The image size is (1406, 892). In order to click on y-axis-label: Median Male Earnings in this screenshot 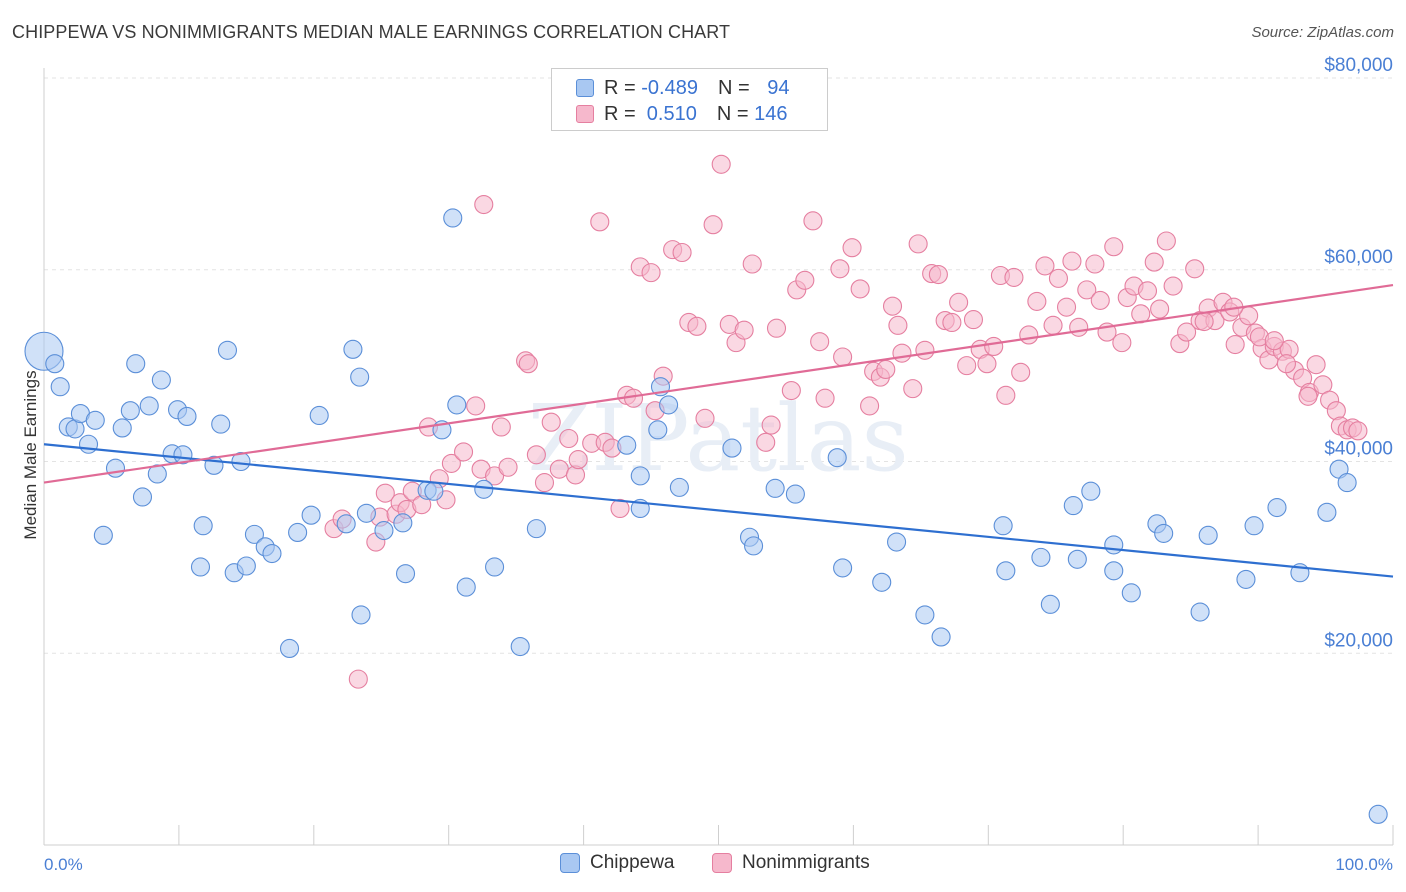, I will do `click(30, 454)`.